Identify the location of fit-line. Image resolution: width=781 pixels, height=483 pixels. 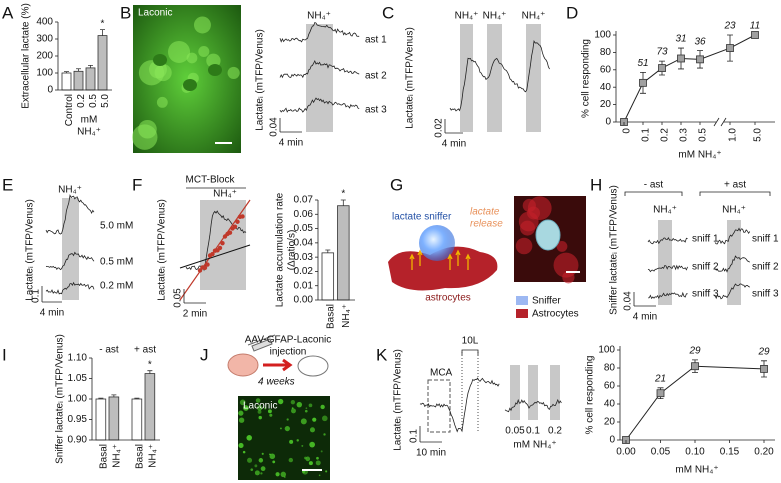
(215, 256).